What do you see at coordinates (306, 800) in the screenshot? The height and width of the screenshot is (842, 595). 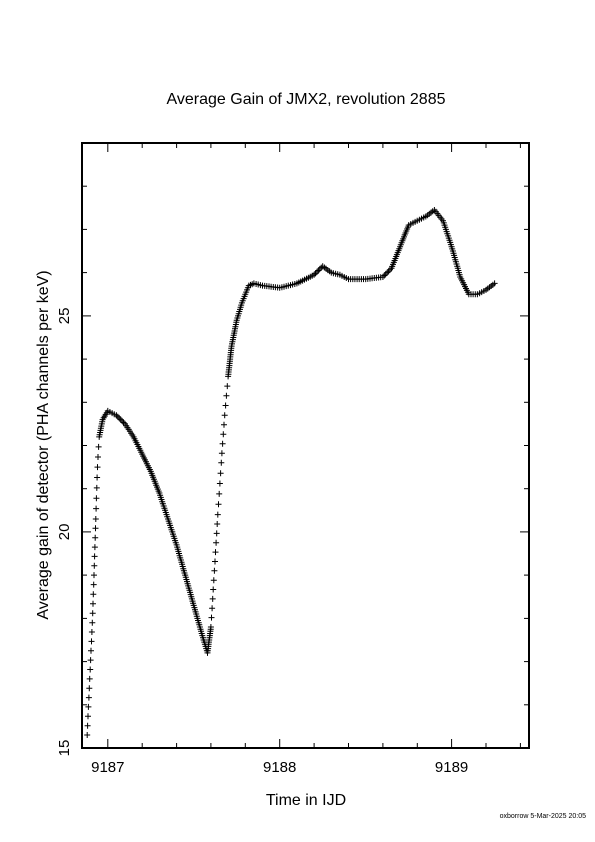 I see `x-axis-label: Time in IJD` at bounding box center [306, 800].